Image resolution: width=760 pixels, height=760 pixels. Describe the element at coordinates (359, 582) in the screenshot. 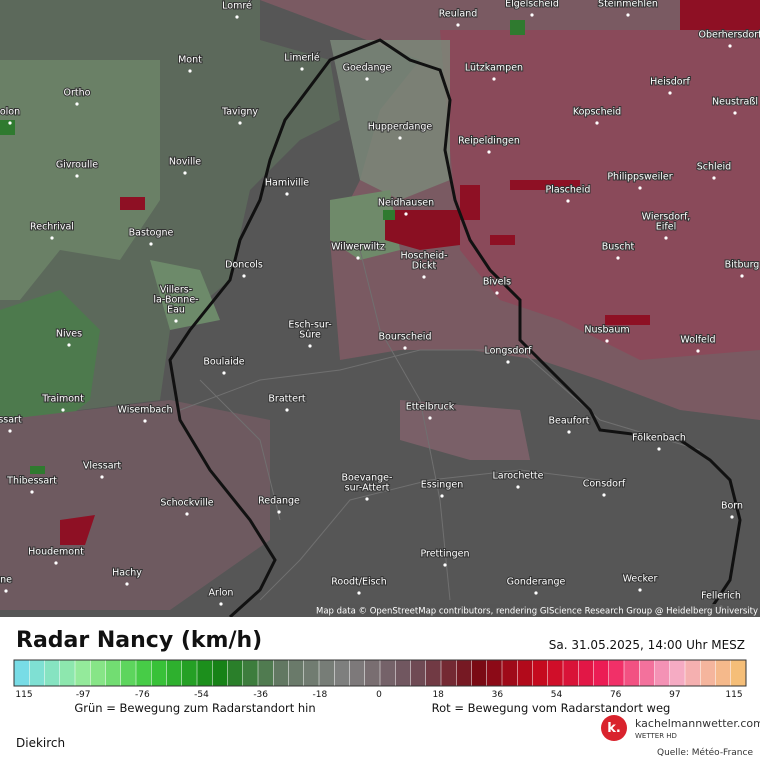

I see `place-label: Roodt/Eisch` at that location.